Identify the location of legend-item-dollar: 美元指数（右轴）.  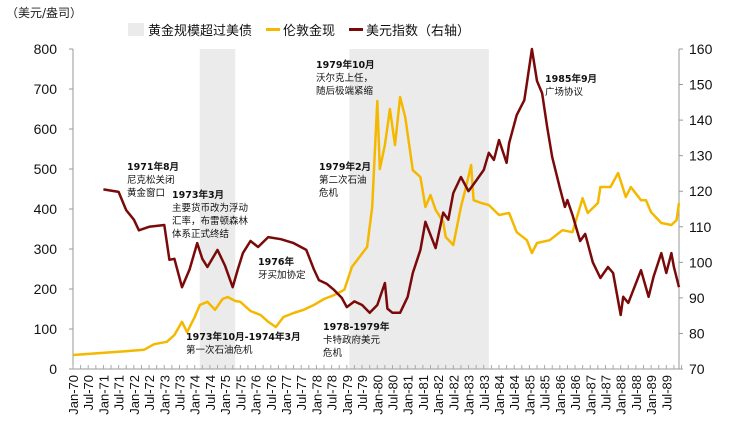
(409, 29).